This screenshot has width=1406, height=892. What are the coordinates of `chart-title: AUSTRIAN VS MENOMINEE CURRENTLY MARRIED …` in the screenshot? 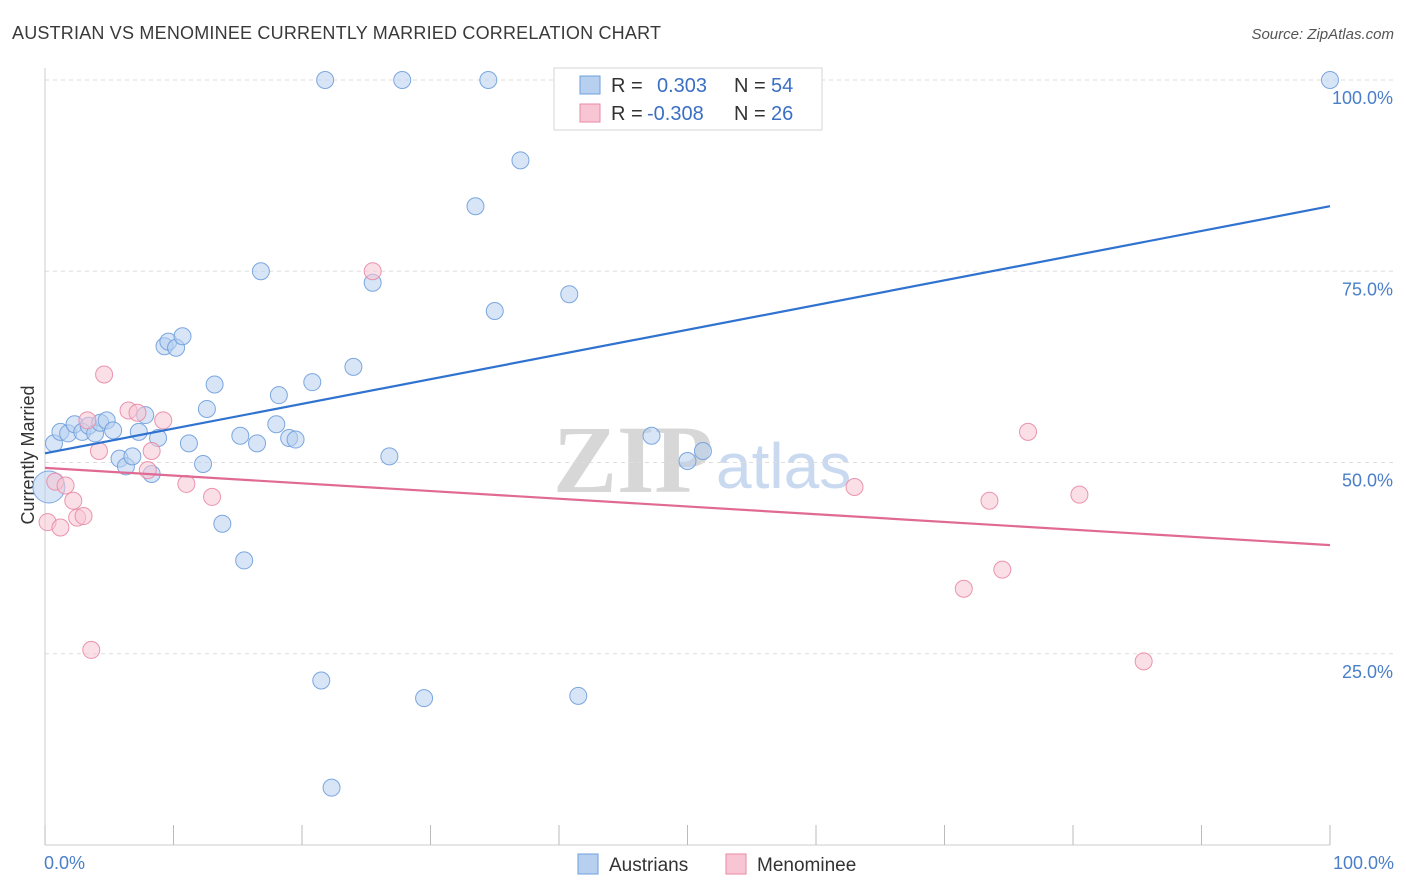 It's located at (336, 33).